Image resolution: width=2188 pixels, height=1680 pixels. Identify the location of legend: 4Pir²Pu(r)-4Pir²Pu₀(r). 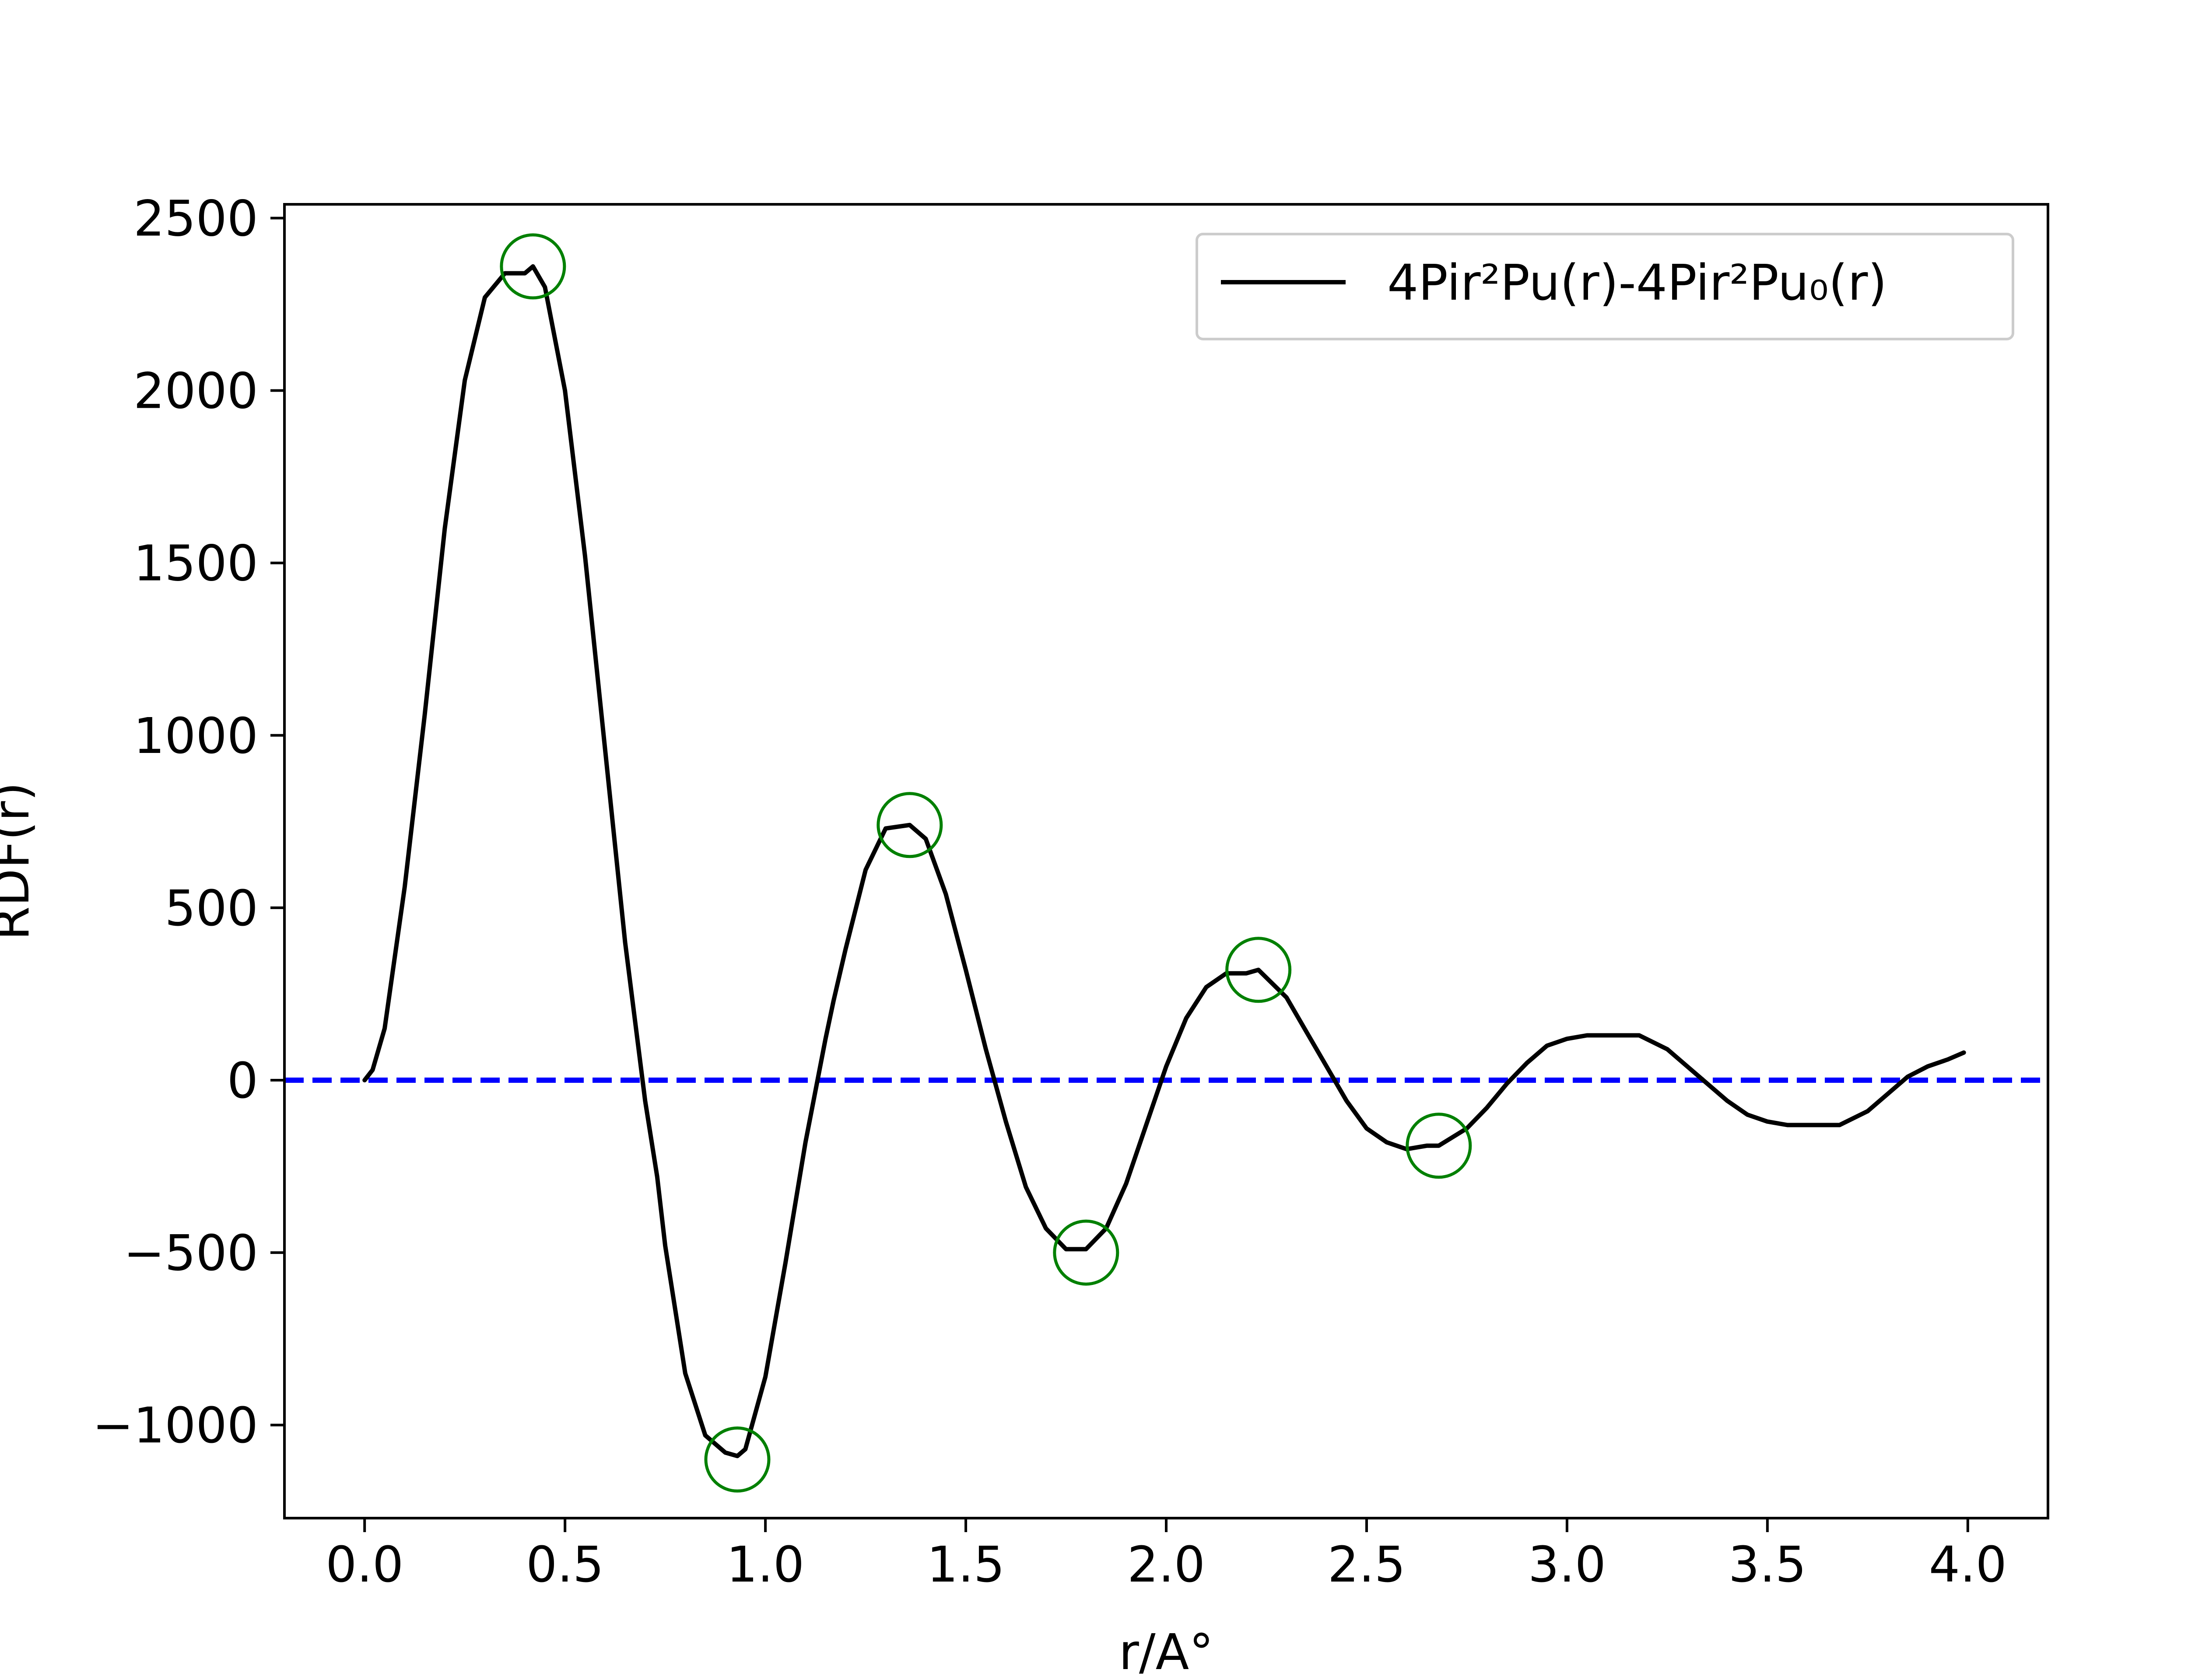
(1605, 286).